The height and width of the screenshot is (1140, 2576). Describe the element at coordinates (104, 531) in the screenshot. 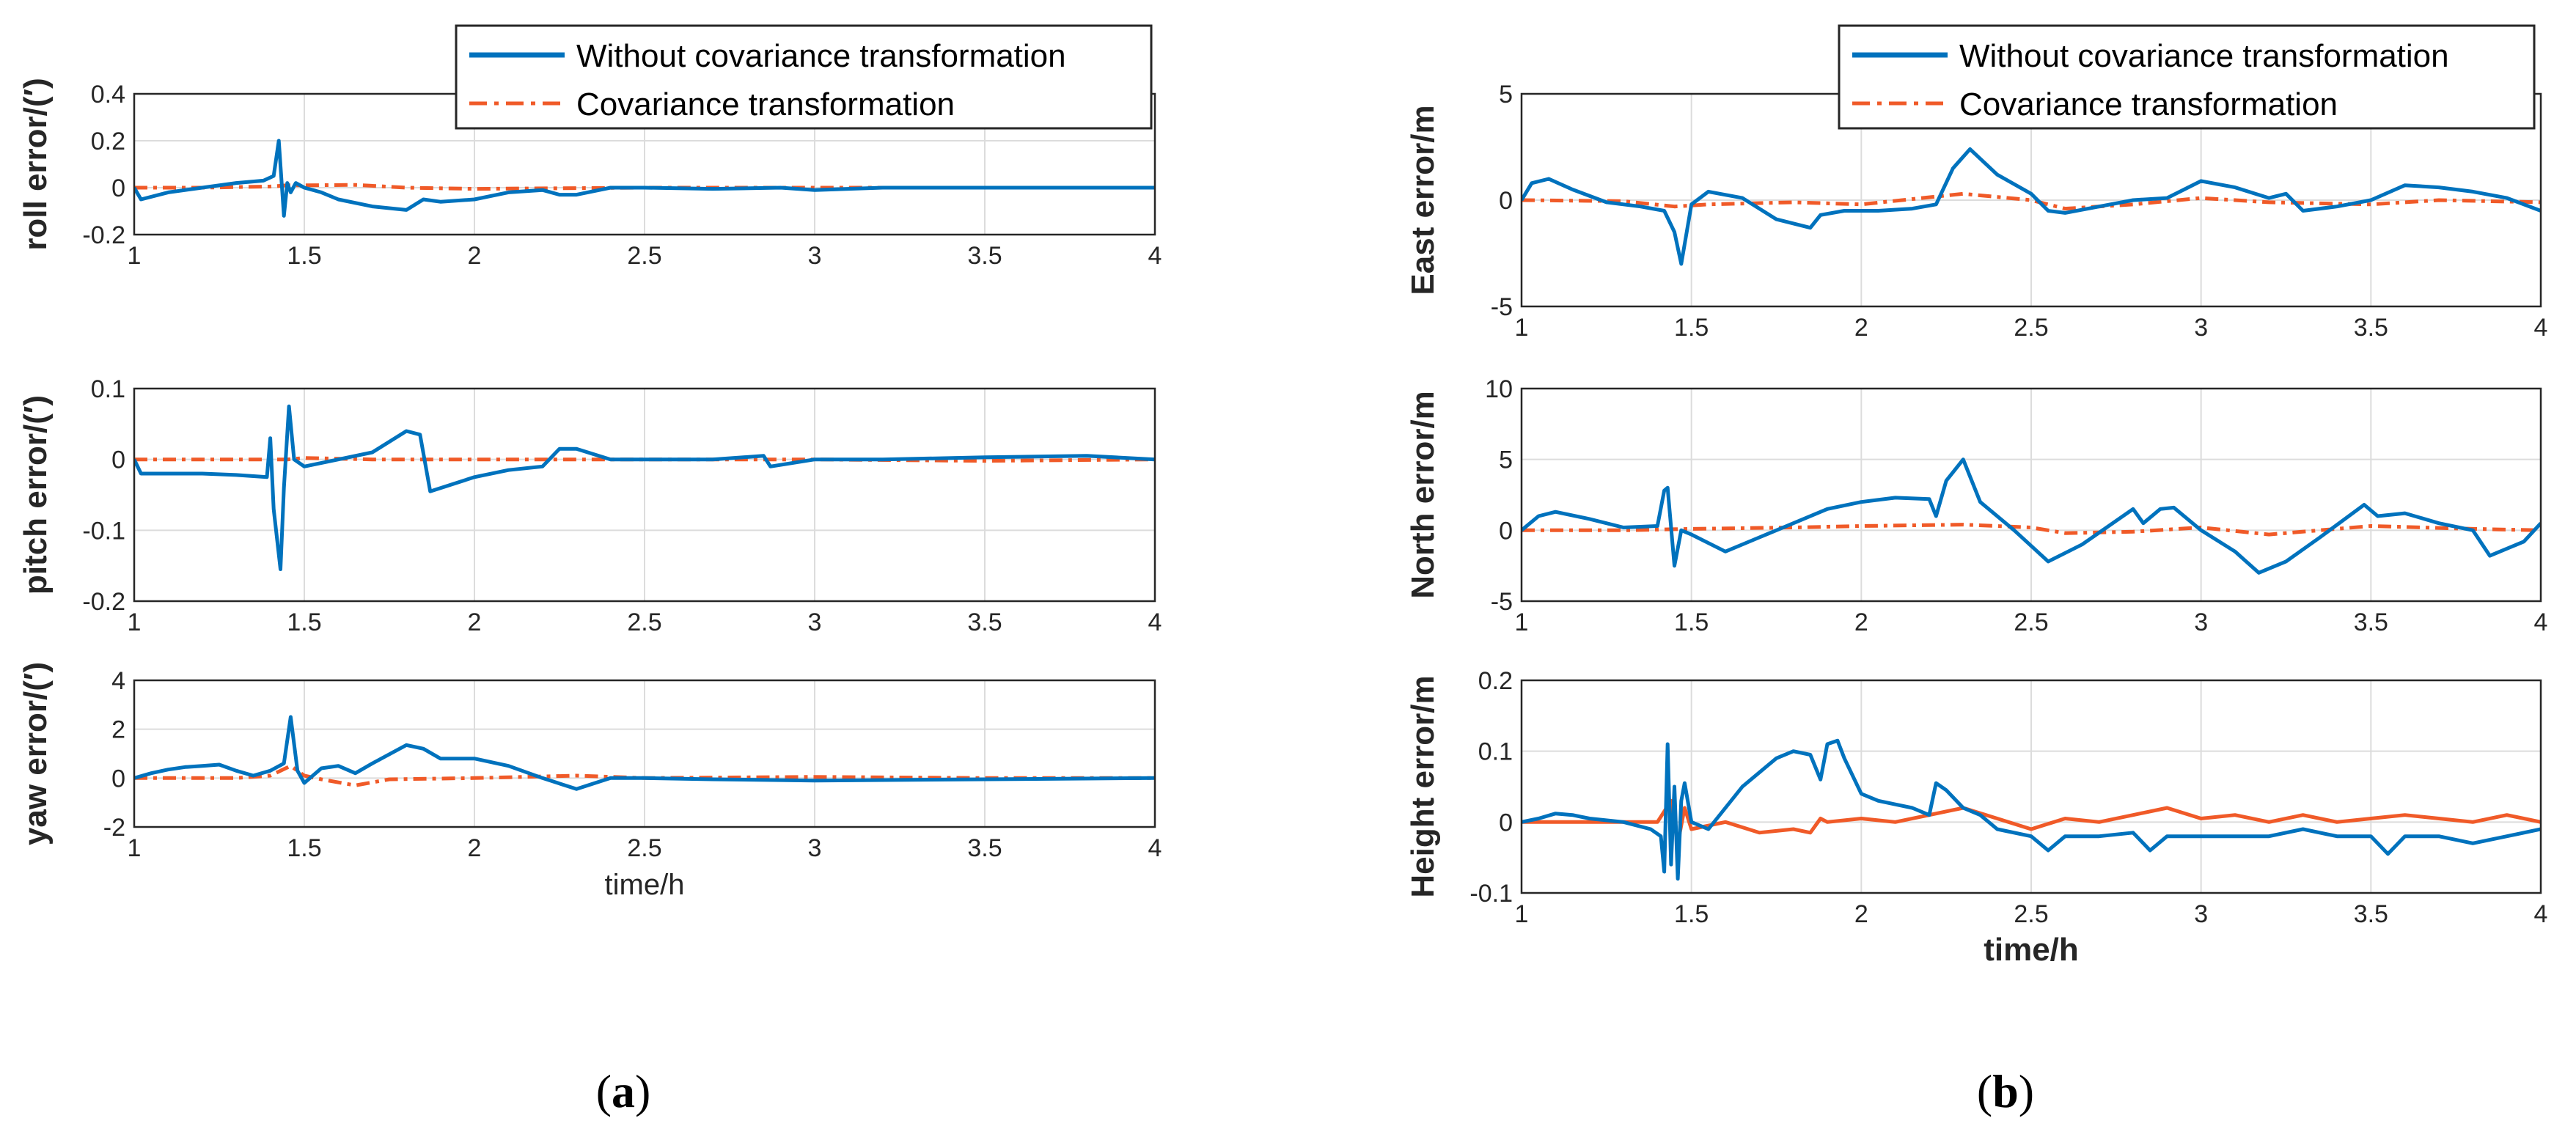

I see `pitch-ytick-label: -0.1` at that location.